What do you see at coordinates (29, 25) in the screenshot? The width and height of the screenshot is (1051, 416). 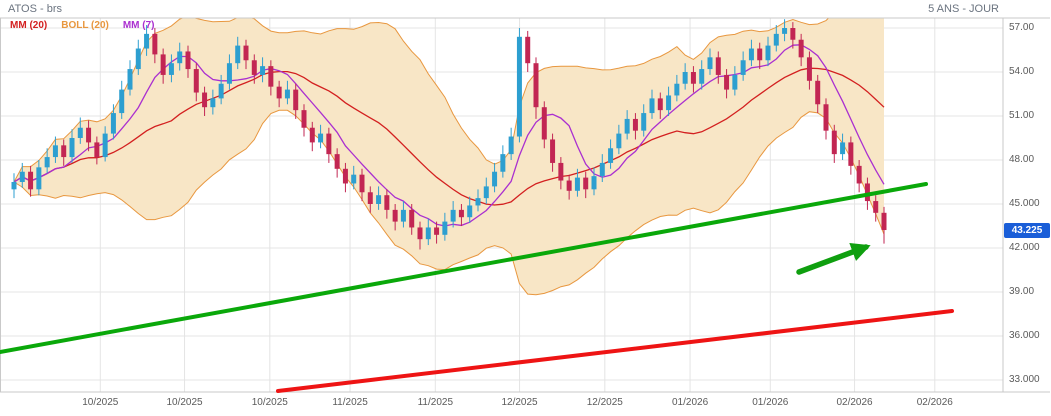 I see `legend-mm20: MM (20)` at bounding box center [29, 25].